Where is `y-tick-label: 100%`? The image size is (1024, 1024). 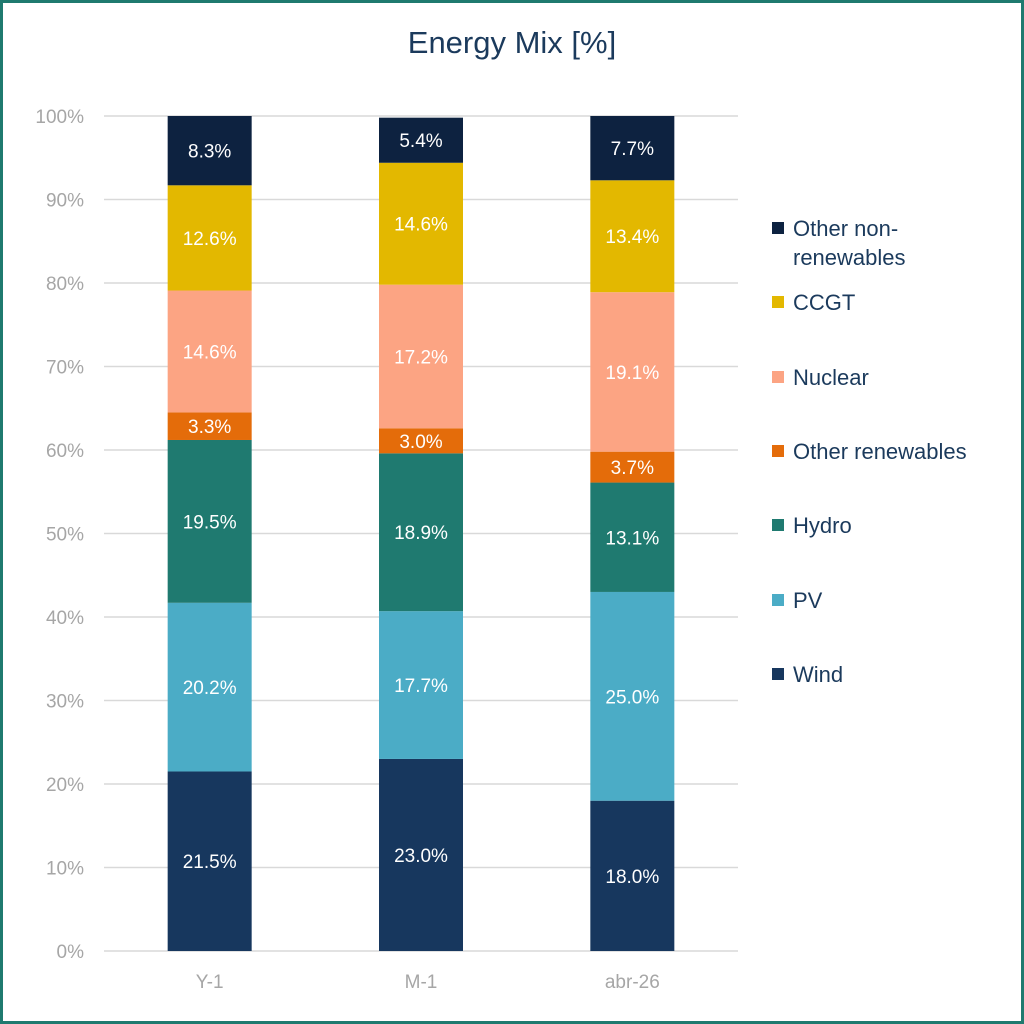 y-tick-label: 100% is located at coordinates (59, 117).